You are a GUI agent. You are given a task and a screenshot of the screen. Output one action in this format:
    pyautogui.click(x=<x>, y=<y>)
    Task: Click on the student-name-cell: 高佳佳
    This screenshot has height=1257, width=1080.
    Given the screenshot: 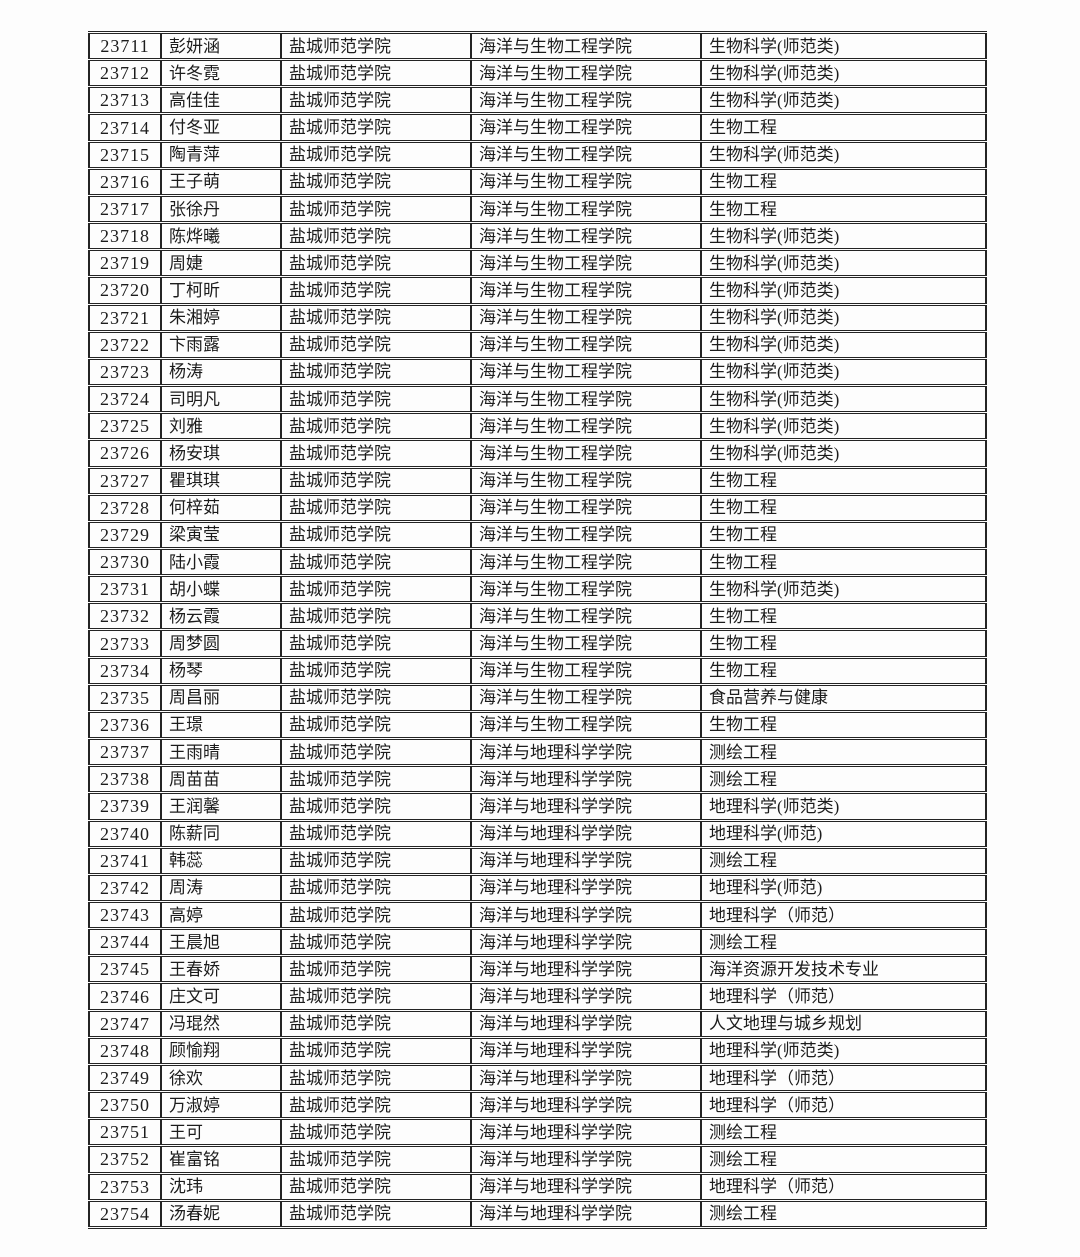 What is the action you would take?
    pyautogui.click(x=221, y=100)
    